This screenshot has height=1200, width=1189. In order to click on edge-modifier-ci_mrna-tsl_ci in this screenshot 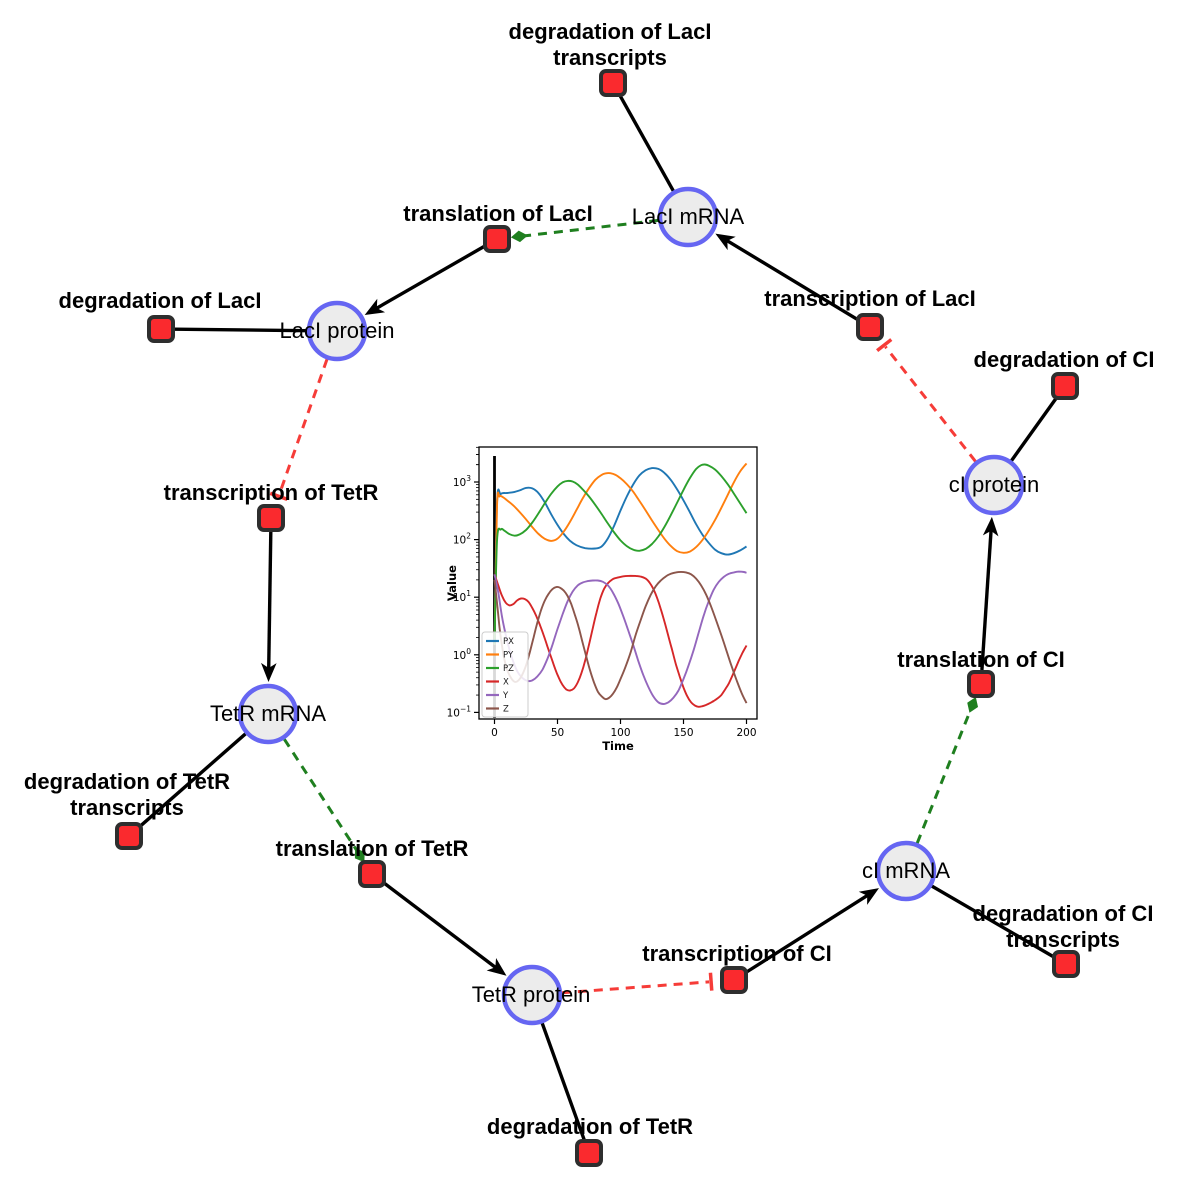, I will do `click(944, 774)`.